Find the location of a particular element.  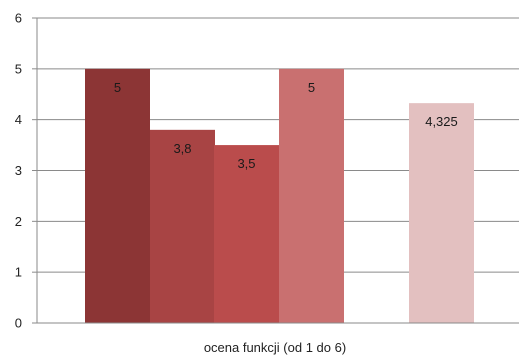

data-label: 3,8 is located at coordinates (182, 148).